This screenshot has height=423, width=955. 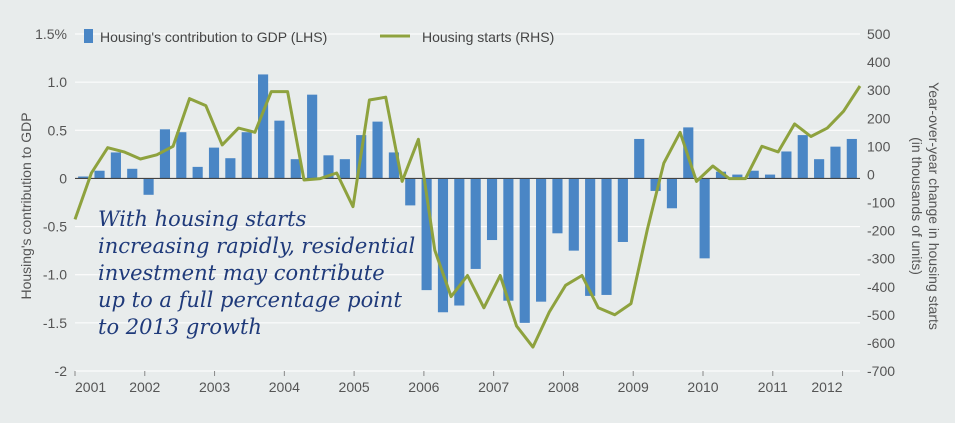 What do you see at coordinates (250, 300) in the screenshot?
I see `annotation-line: up to a full percentage point` at bounding box center [250, 300].